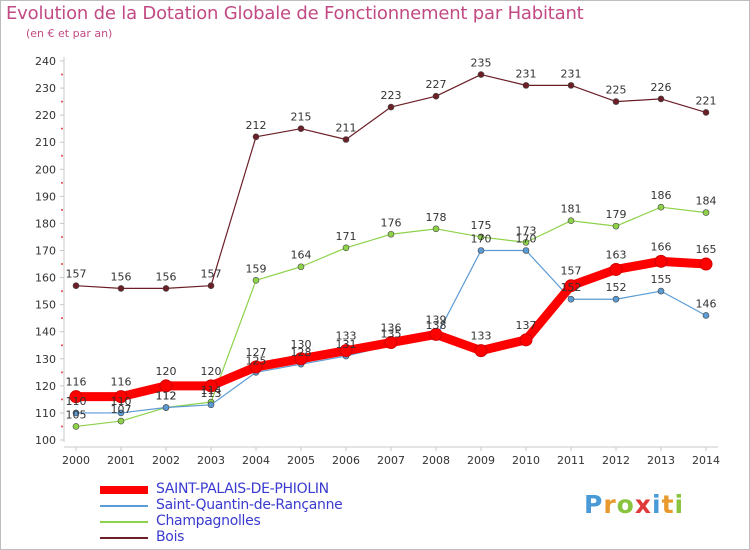 This screenshot has width=750, height=550. What do you see at coordinates (249, 505) in the screenshot?
I see `legend-label: Saint-Quantin-de-Rançanne` at bounding box center [249, 505].